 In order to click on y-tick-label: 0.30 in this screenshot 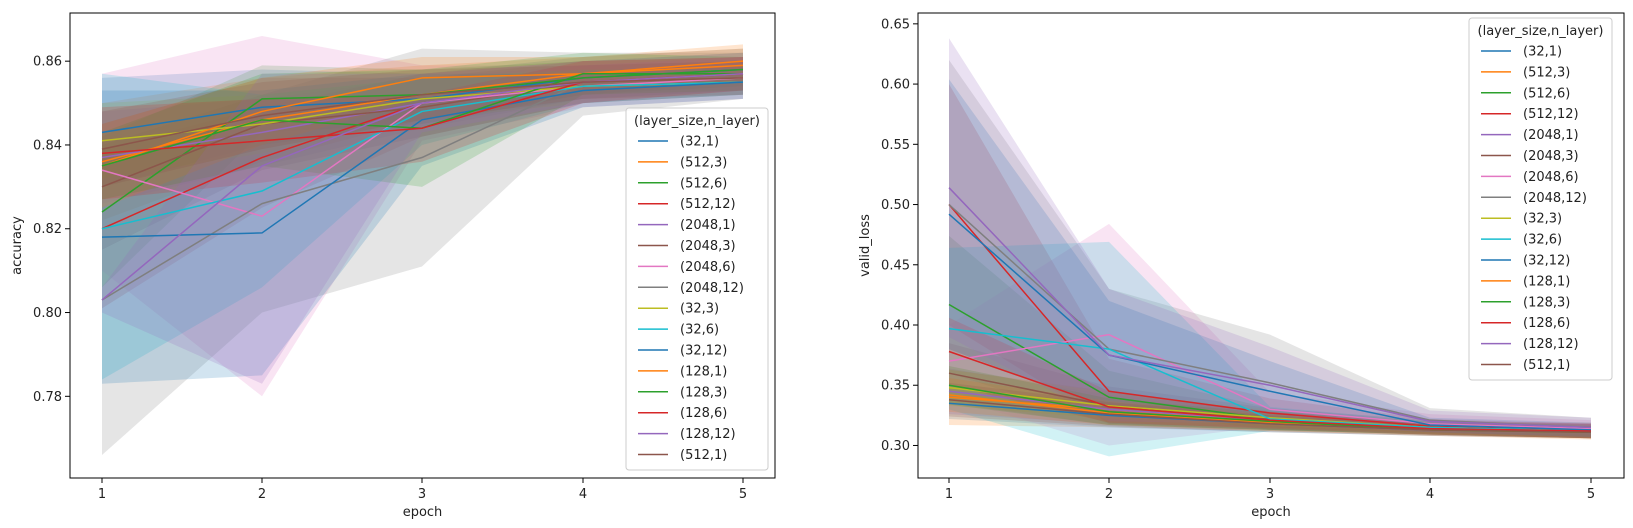, I will do `click(895, 446)`.